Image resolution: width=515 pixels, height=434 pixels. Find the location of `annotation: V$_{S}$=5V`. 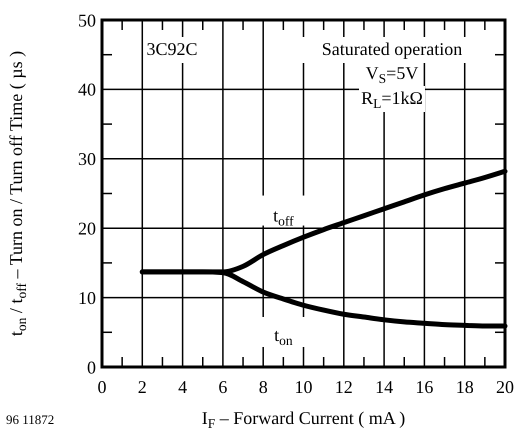

annotation: V$_{S}$=5V is located at coordinates (392, 74).